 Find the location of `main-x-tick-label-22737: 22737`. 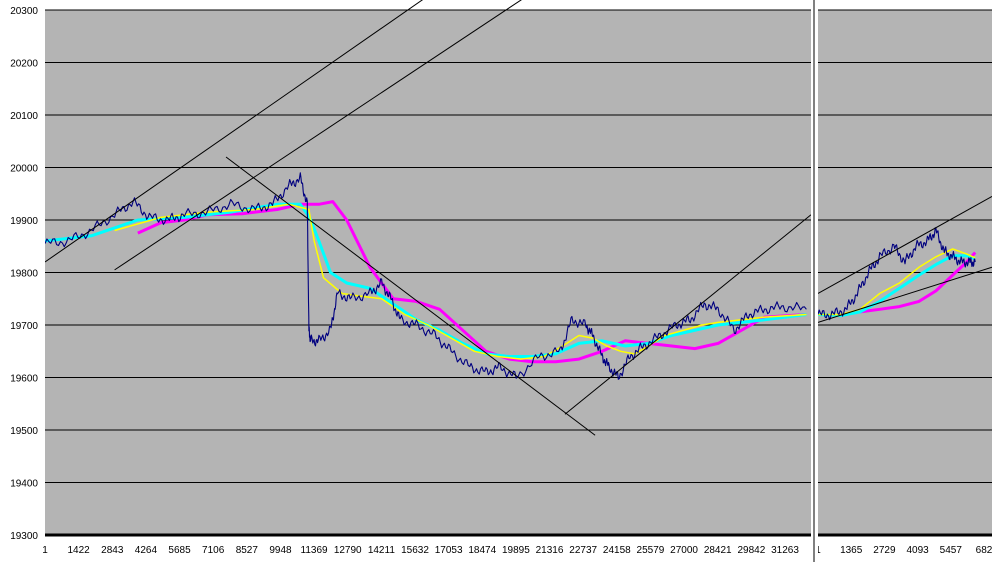

main-x-tick-label-22737: 22737 is located at coordinates (583, 550).